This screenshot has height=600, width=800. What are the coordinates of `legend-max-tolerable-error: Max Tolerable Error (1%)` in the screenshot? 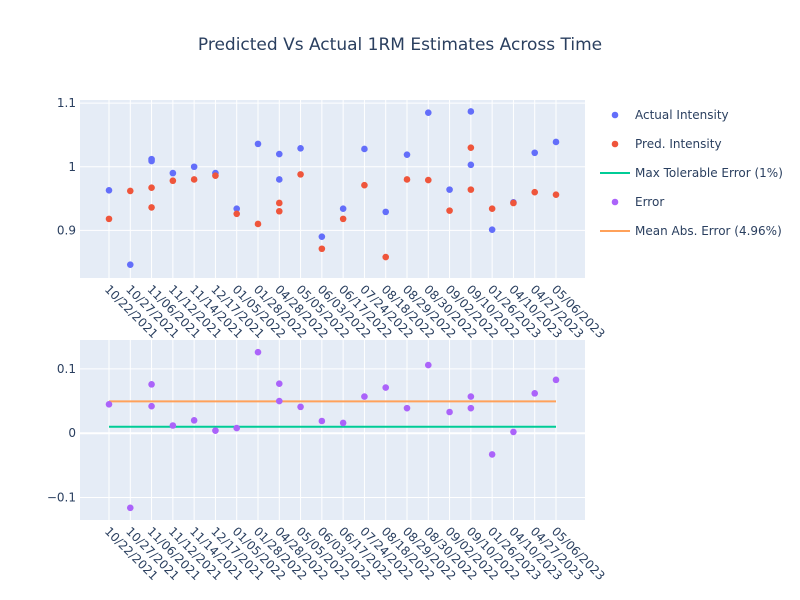 It's located at (691, 173).